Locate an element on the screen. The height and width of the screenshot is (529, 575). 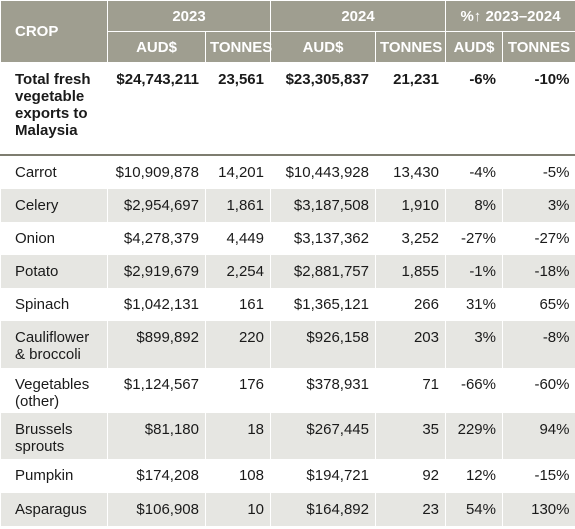
value-cell: 3,252 is located at coordinates (410, 238).